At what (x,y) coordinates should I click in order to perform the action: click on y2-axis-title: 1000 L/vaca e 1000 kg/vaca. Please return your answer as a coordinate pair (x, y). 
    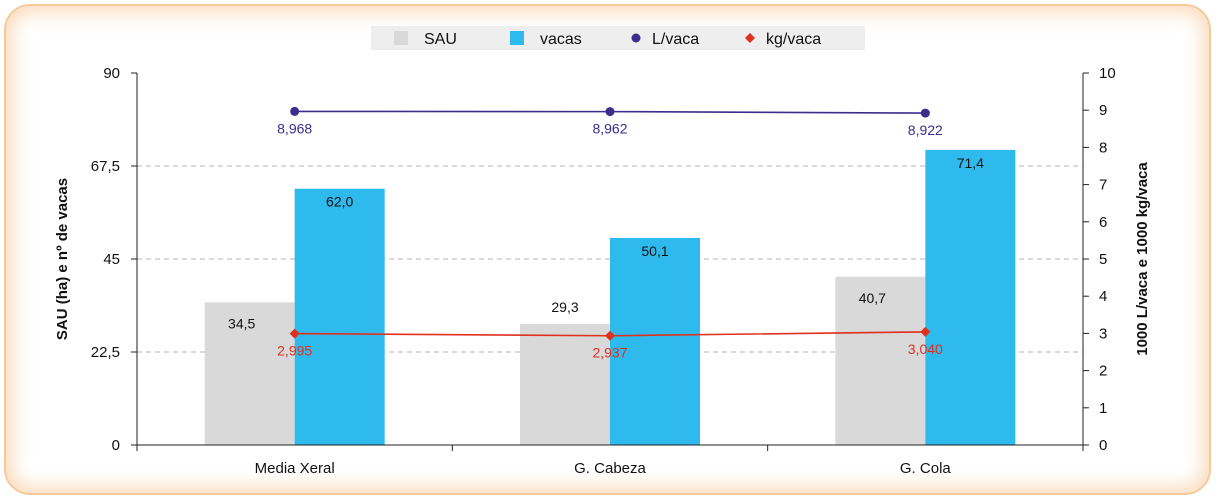
    Looking at the image, I should click on (1142, 259).